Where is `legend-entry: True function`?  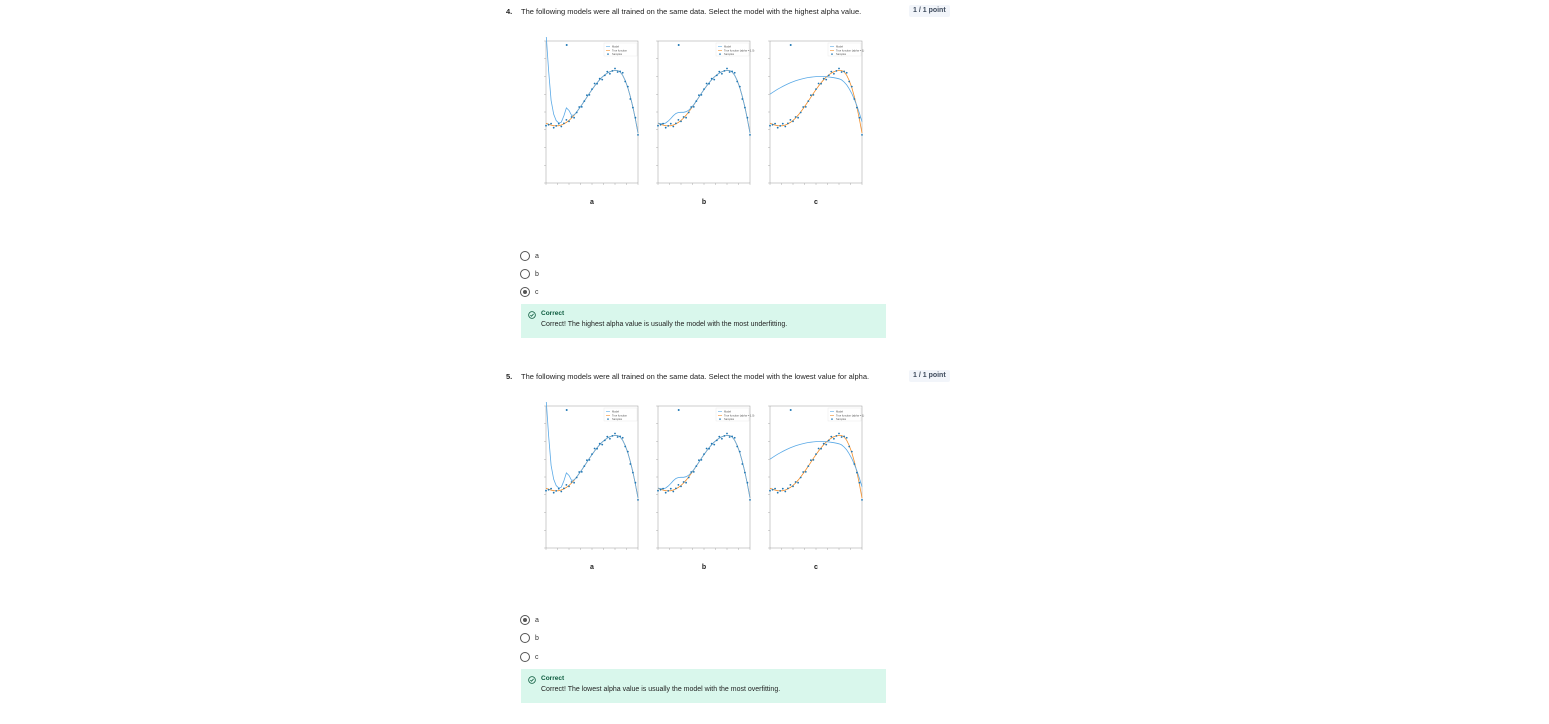 legend-entry: True function is located at coordinates (620, 415).